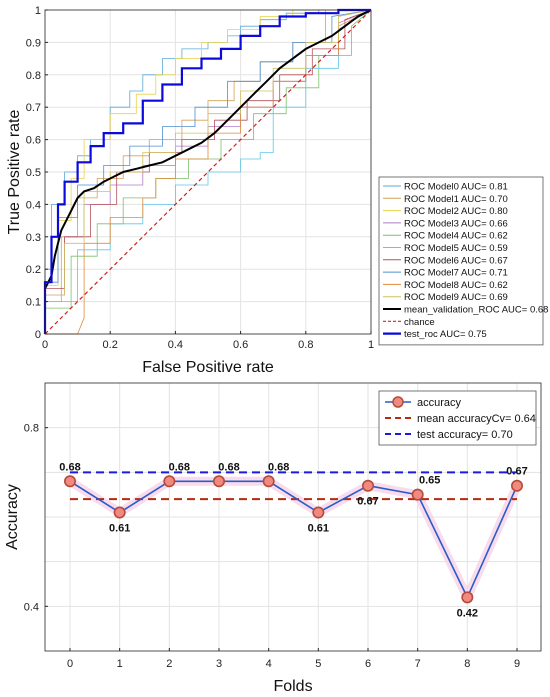 The image size is (550, 697). I want to click on roc-y-axis-label: True Positive rate, so click(14, 172).